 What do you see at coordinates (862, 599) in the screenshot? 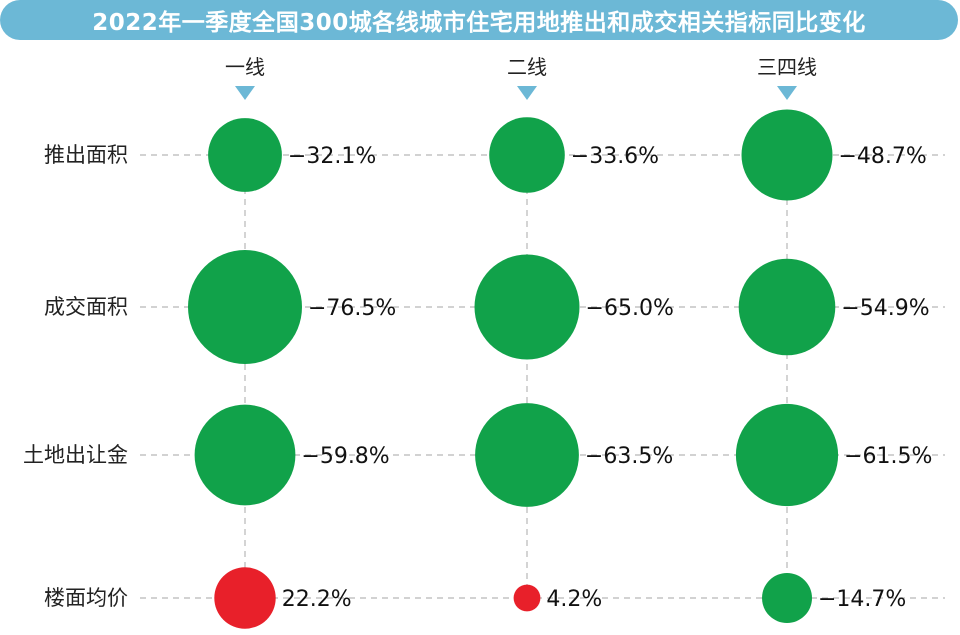
I see `bubble-value-label: −14.7%` at bounding box center [862, 599].